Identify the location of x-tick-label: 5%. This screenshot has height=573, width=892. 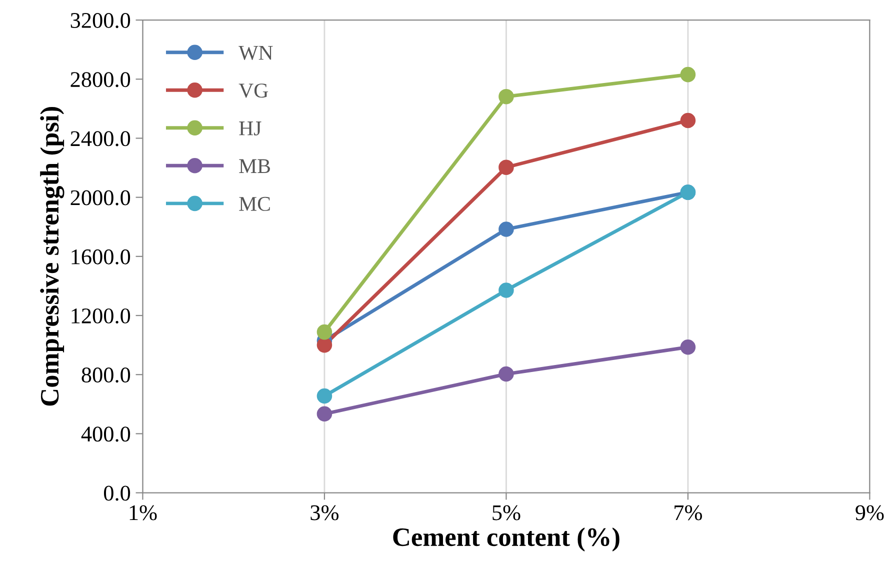
(506, 512).